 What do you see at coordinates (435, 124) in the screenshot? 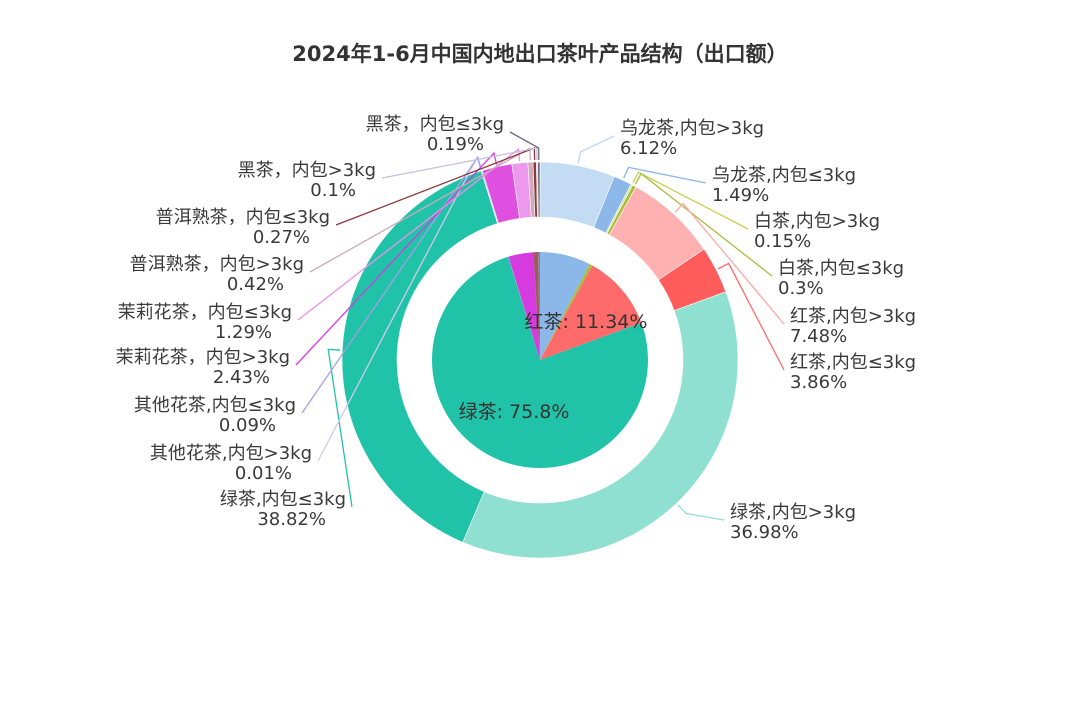
I see `slice-name-label: 黑茶，内包≤3kg` at bounding box center [435, 124].